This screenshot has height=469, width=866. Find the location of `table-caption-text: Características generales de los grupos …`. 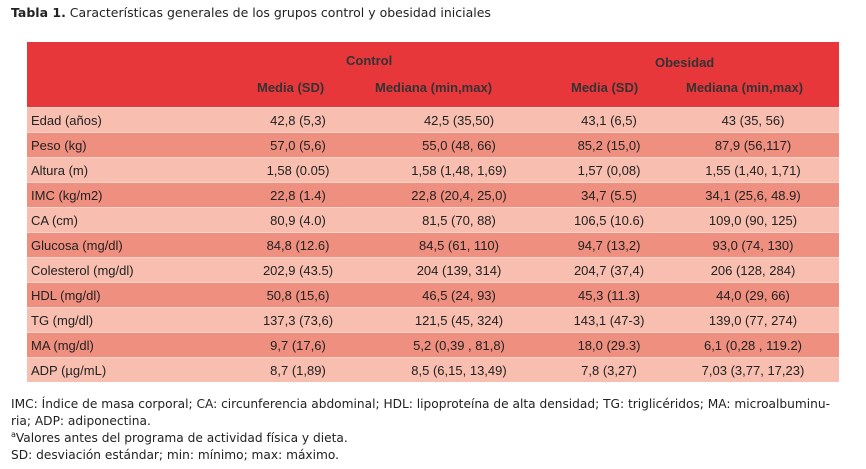

table-caption-text: Características generales de los grupos … is located at coordinates (278, 12).